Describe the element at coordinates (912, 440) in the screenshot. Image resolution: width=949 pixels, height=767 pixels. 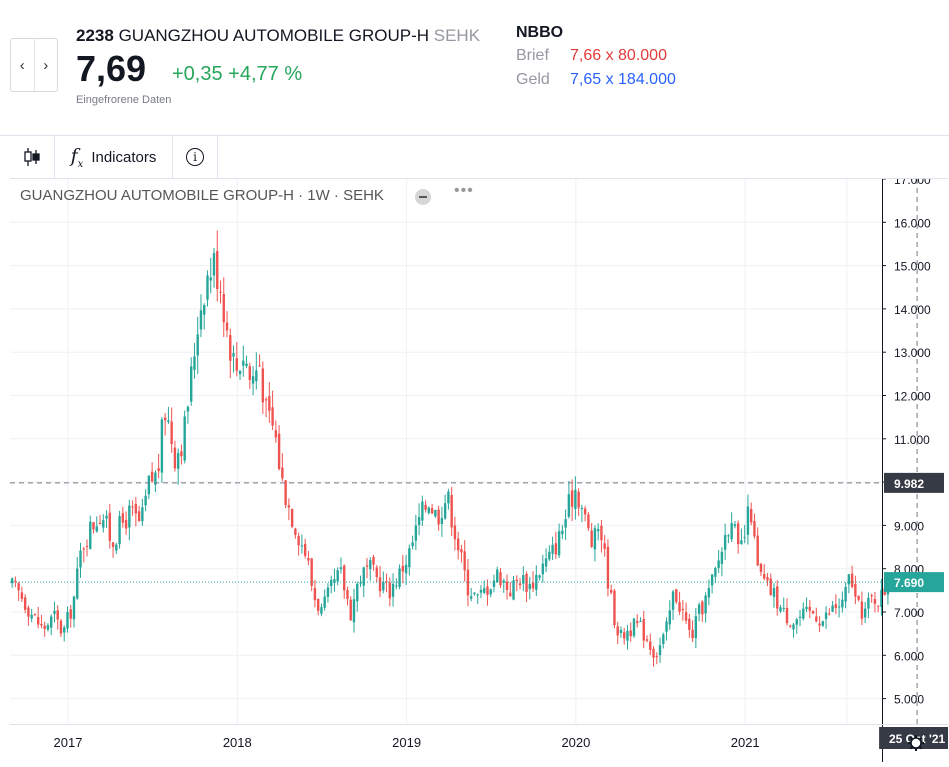
I see `price-axis-label: 11.000` at that location.